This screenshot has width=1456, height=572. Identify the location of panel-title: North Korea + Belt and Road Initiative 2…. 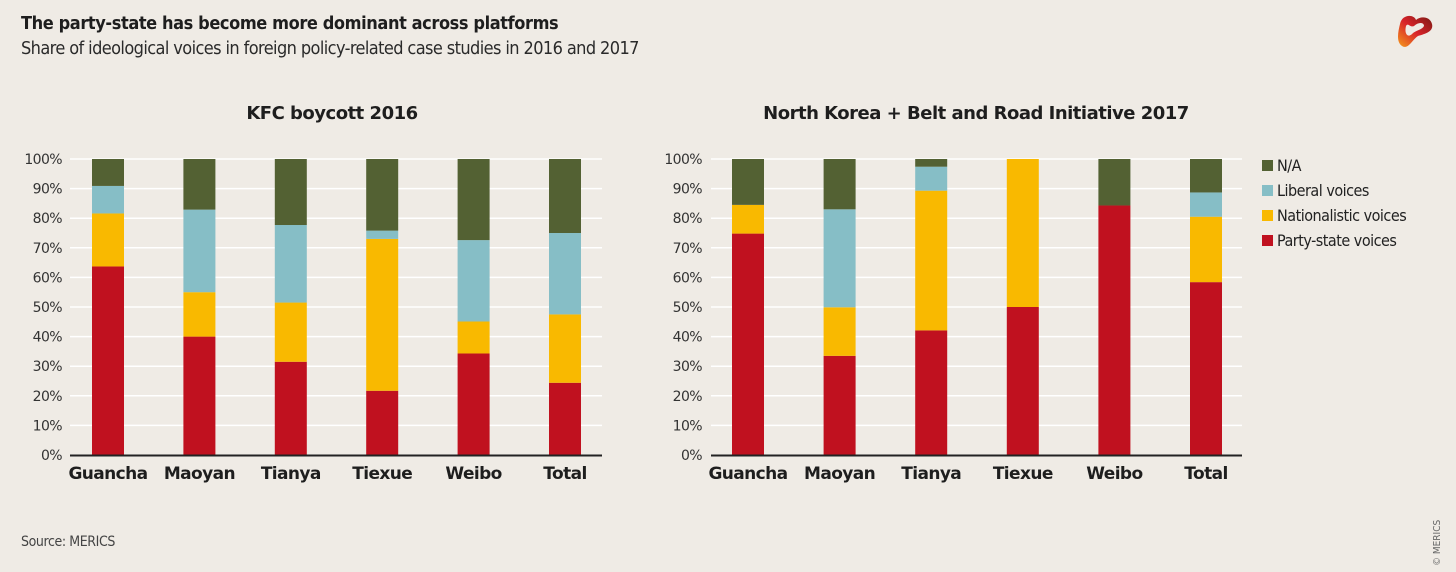
(976, 113).